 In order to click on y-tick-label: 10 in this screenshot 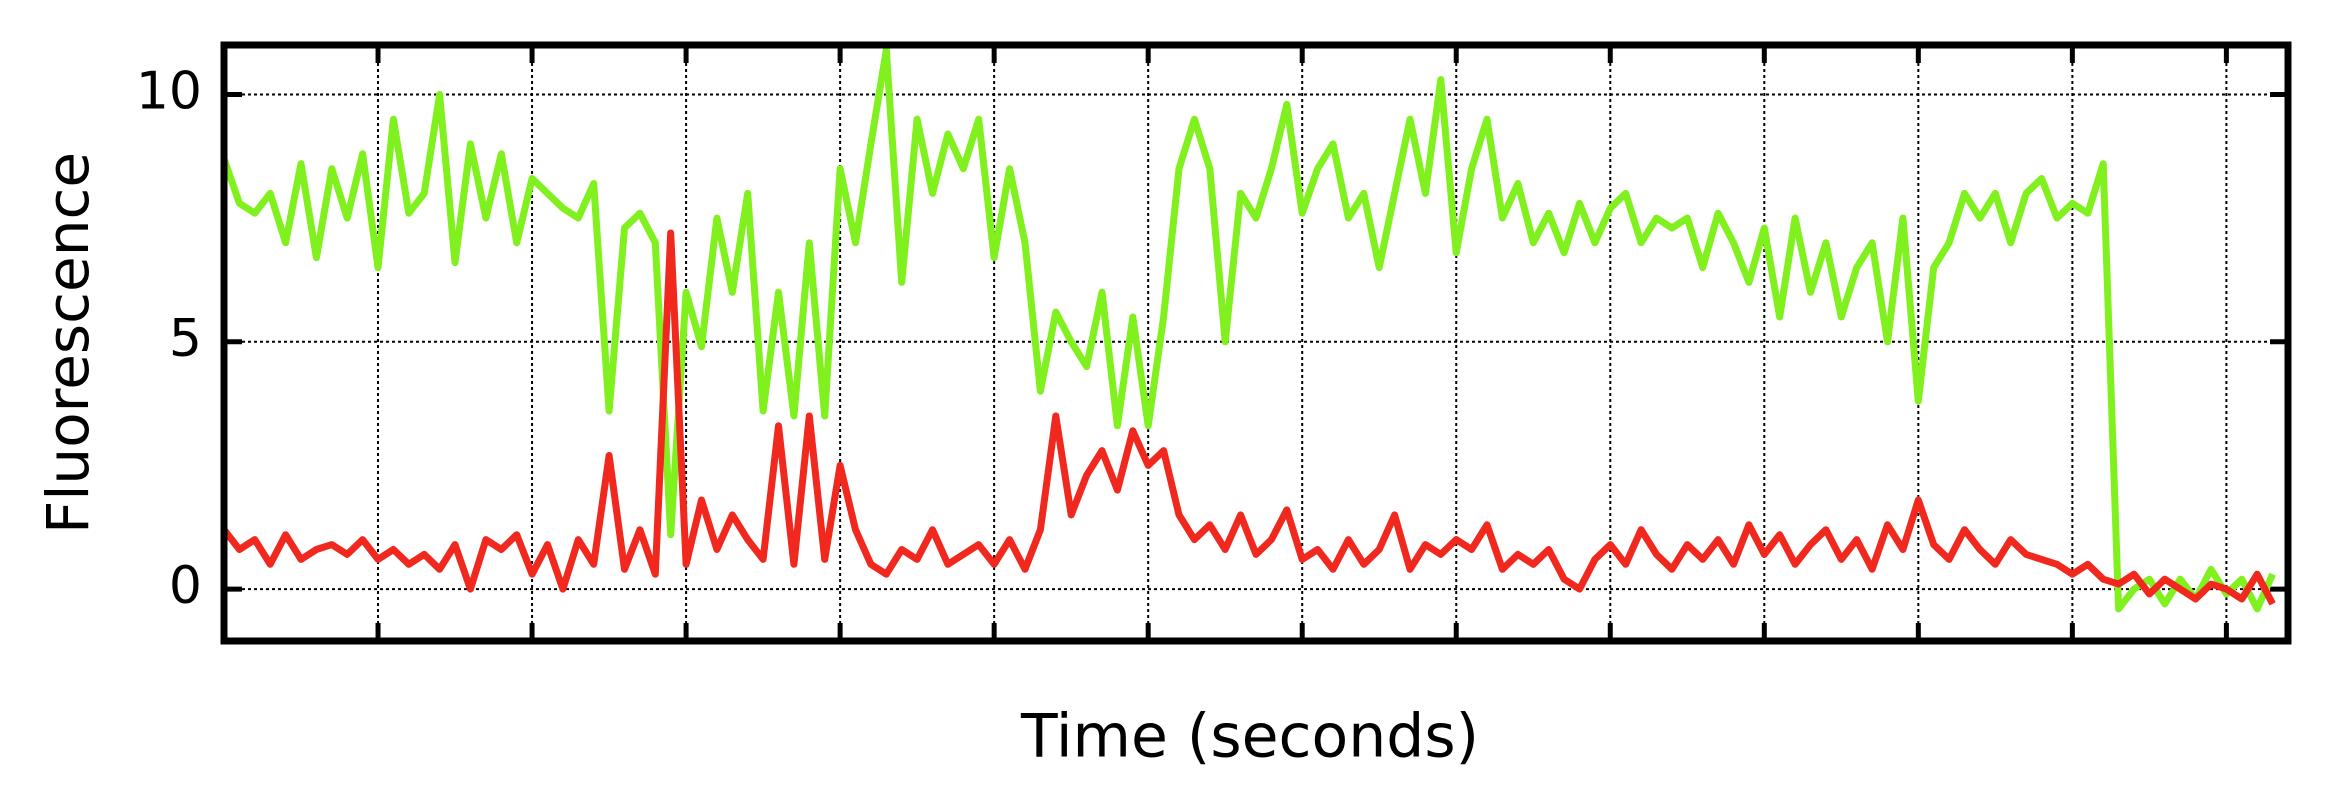, I will do `click(169, 91)`.